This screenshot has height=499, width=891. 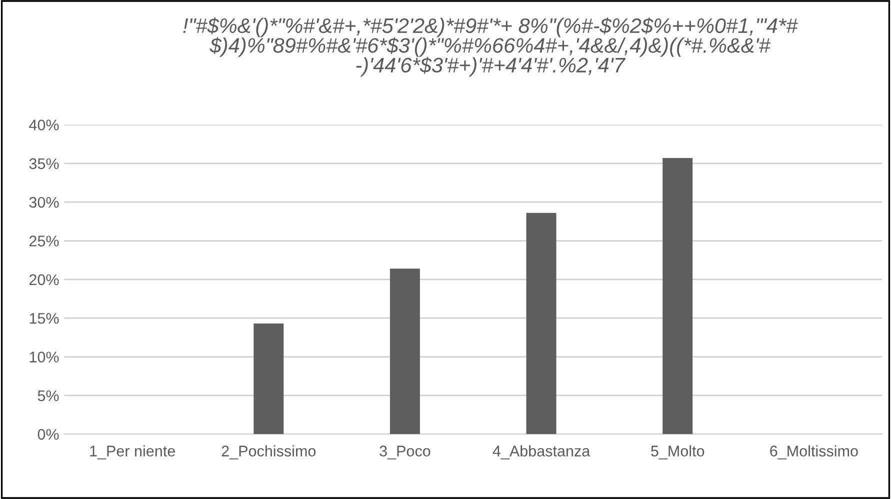 What do you see at coordinates (405, 453) in the screenshot?
I see `x-tick-label: 3_Poco` at bounding box center [405, 453].